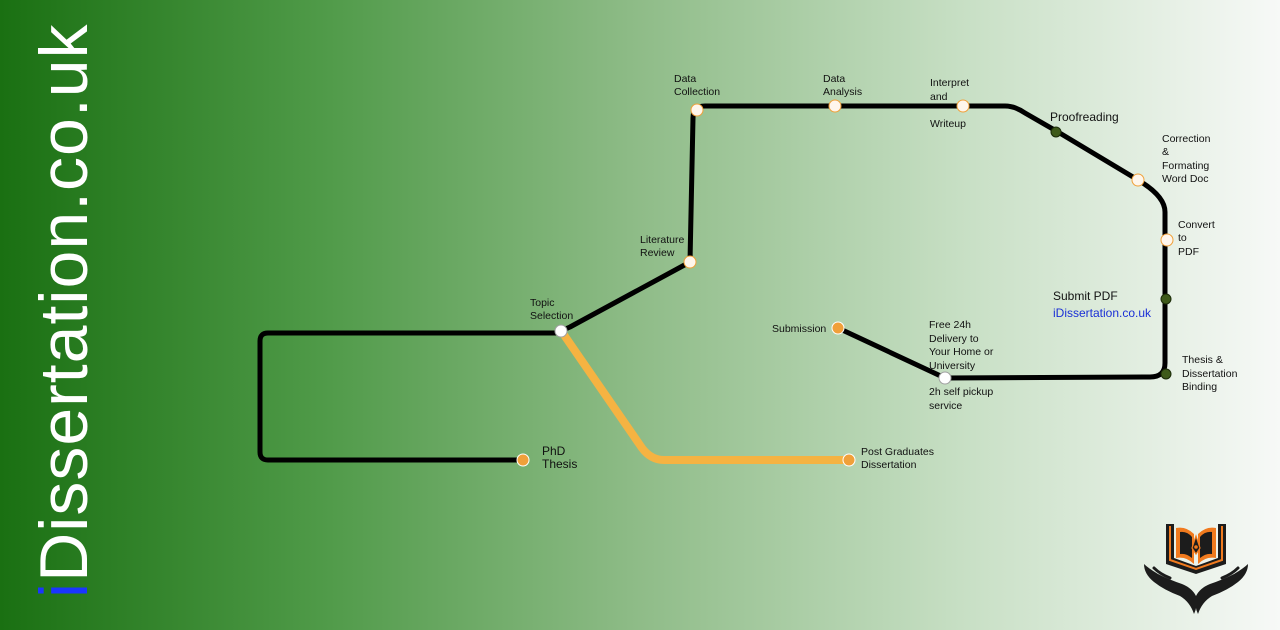  What do you see at coordinates (1102, 313) in the screenshot?
I see `submit-pdf-link: iDissertation.co.uk` at bounding box center [1102, 313].